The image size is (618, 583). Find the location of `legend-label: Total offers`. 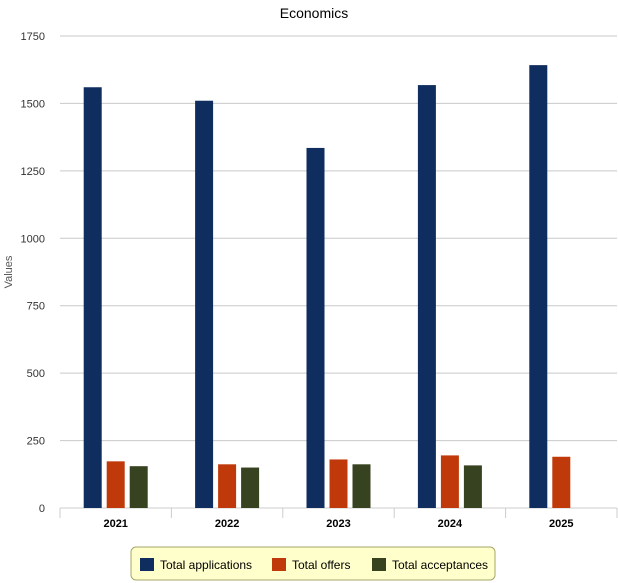

legend-label: Total offers is located at coordinates (321, 565).